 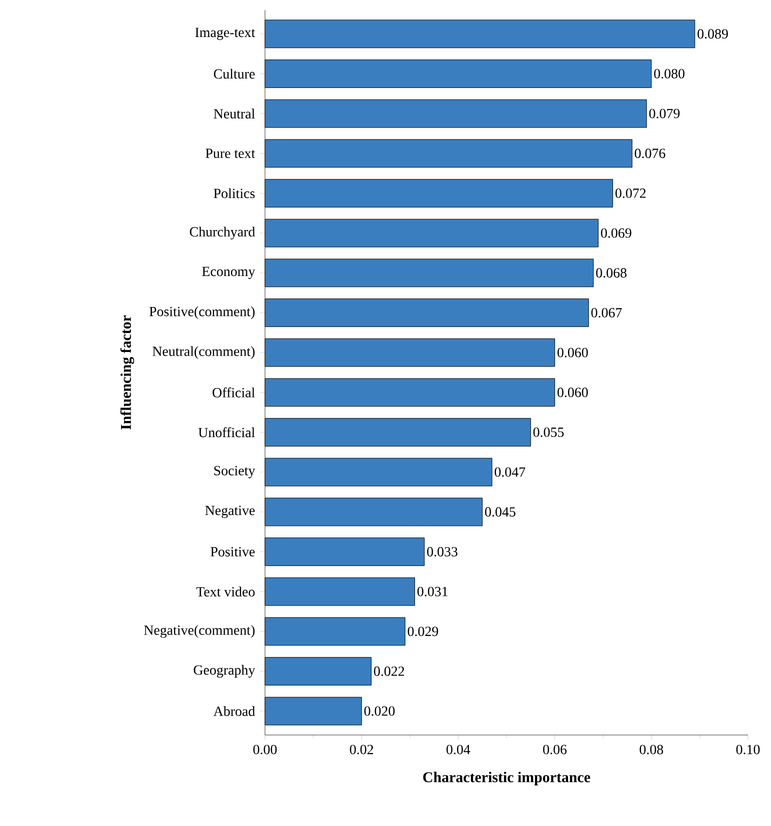 What do you see at coordinates (265, 749) in the screenshot?
I see `x-tick-label: 0.00` at bounding box center [265, 749].